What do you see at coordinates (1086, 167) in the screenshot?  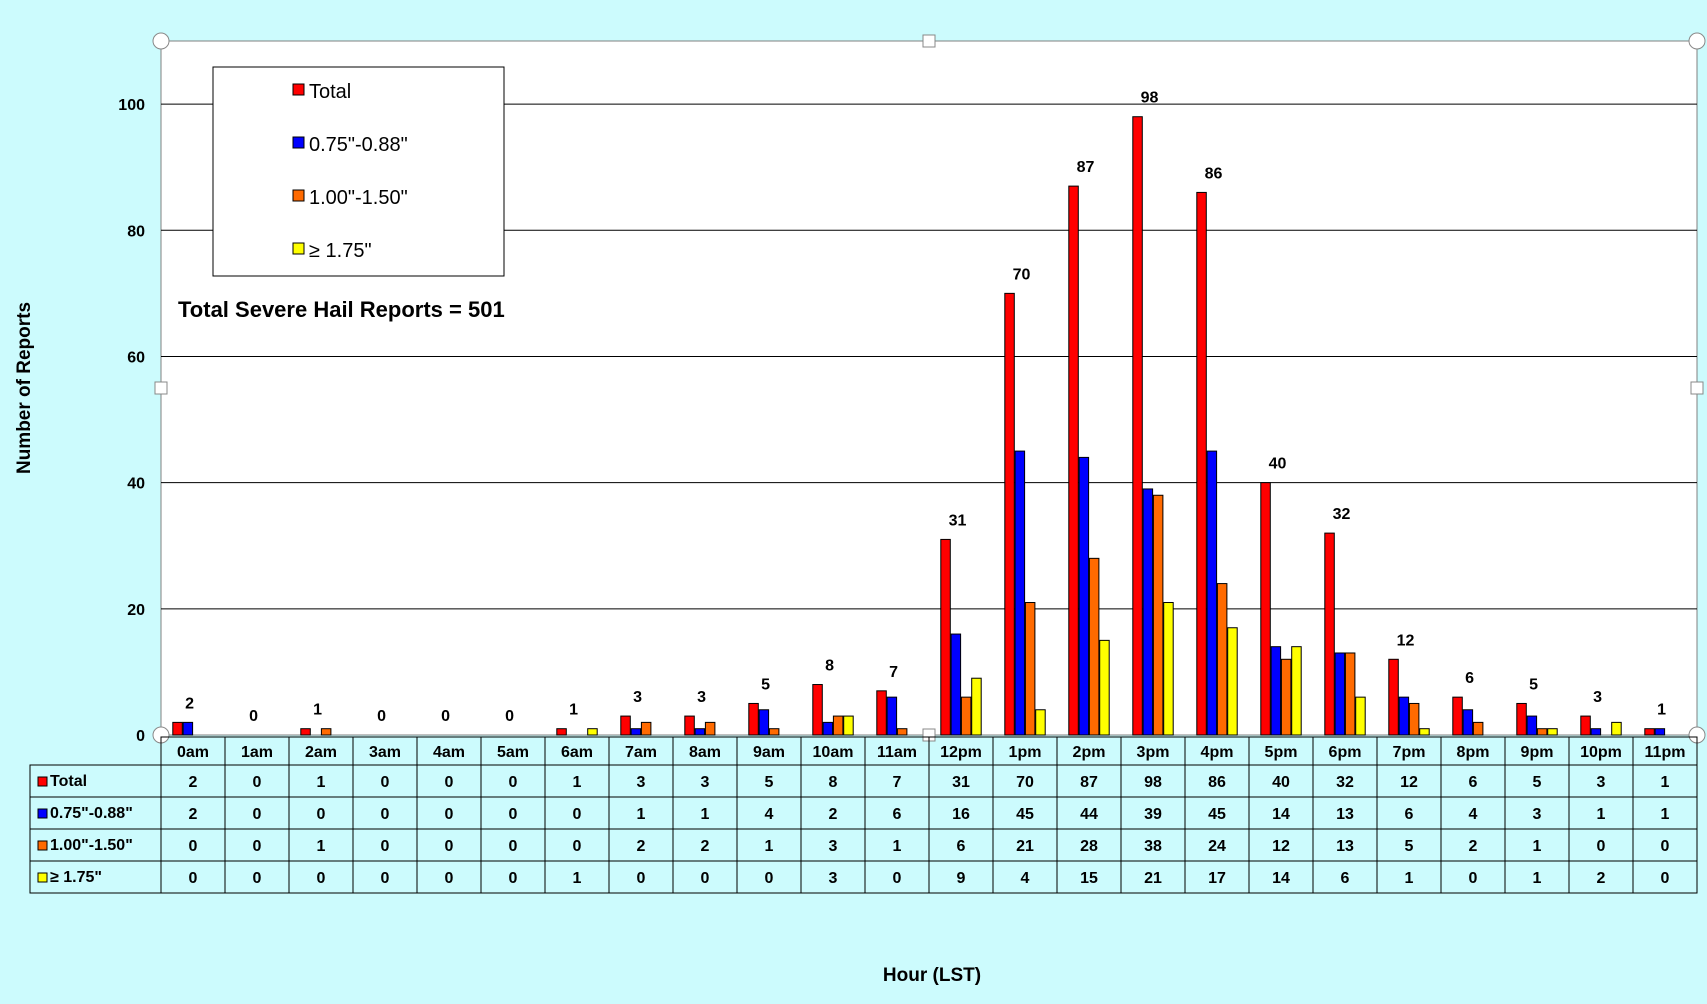 I see `bar-data-label: 87` at bounding box center [1086, 167].